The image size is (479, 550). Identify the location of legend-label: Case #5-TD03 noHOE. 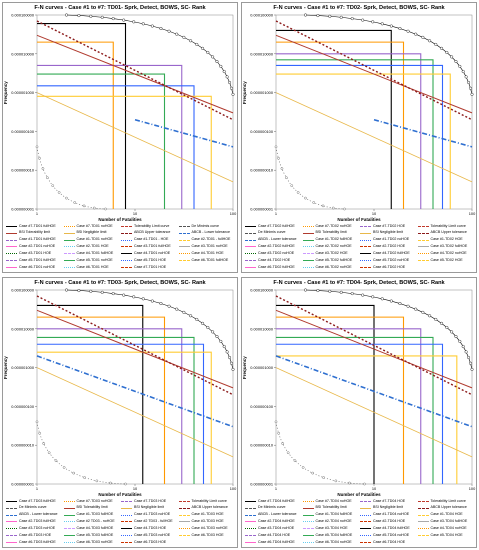
(152, 534).